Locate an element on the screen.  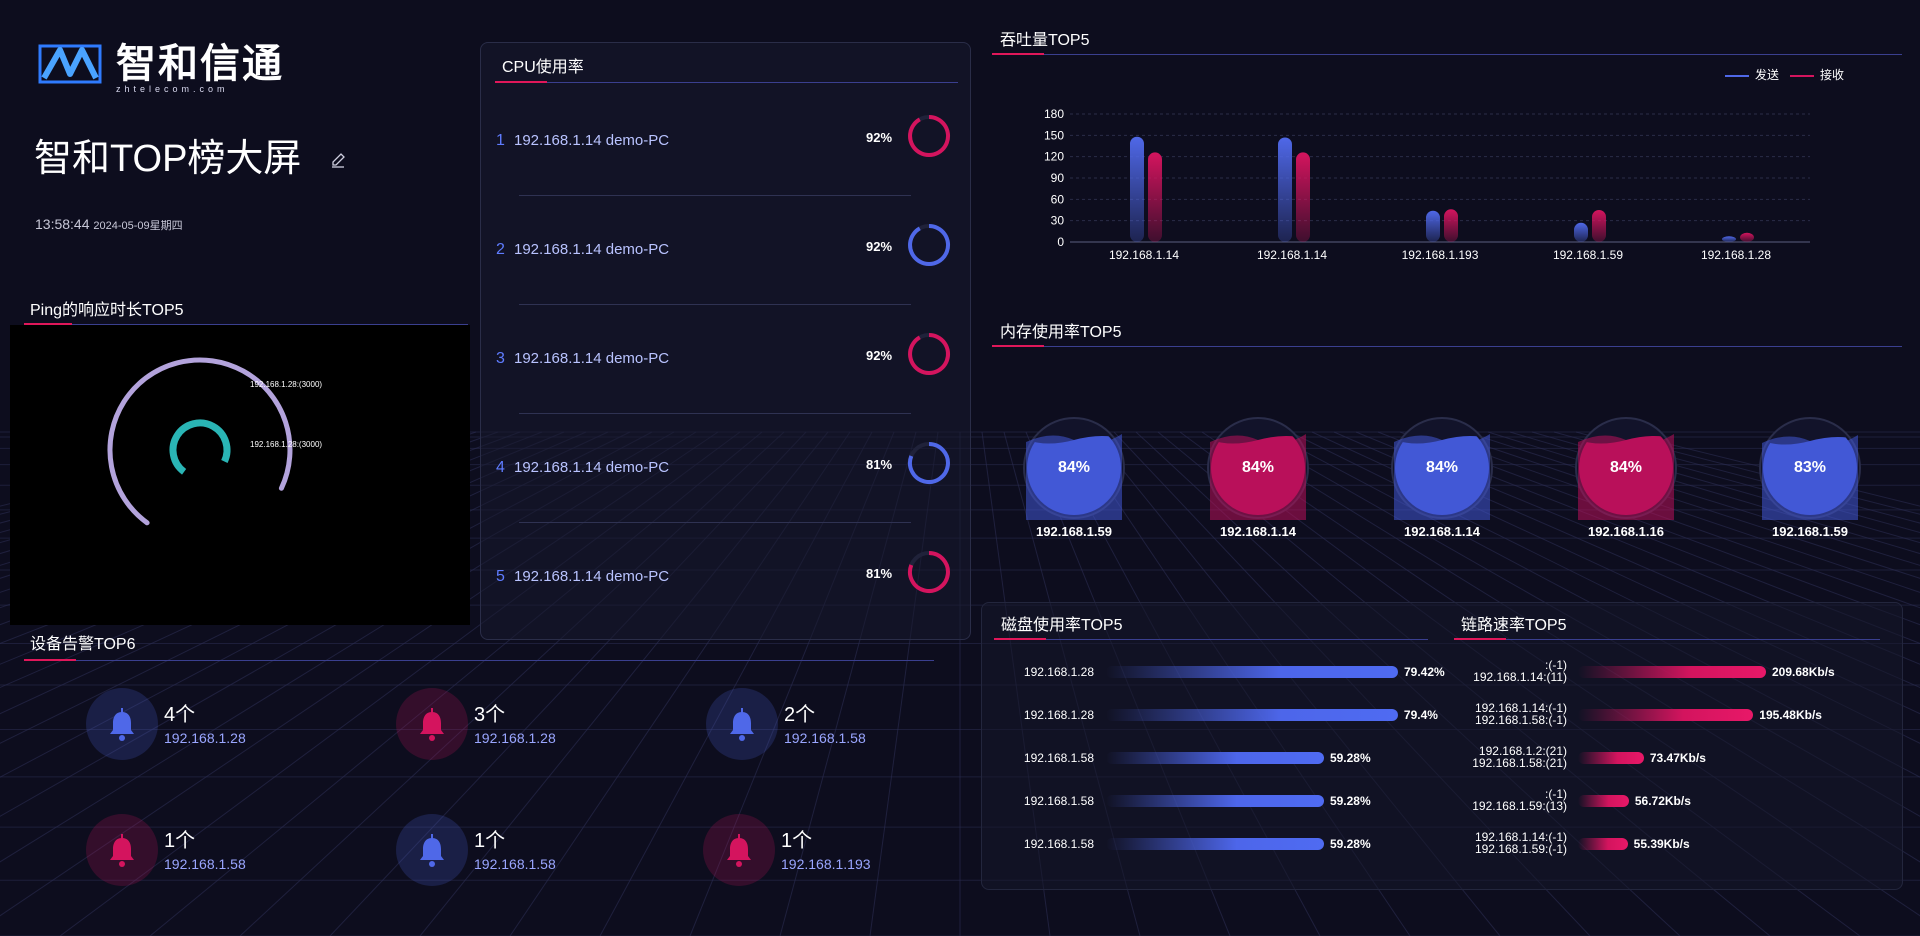
alarm-ip: 192.168.1.193 is located at coordinates (826, 864).